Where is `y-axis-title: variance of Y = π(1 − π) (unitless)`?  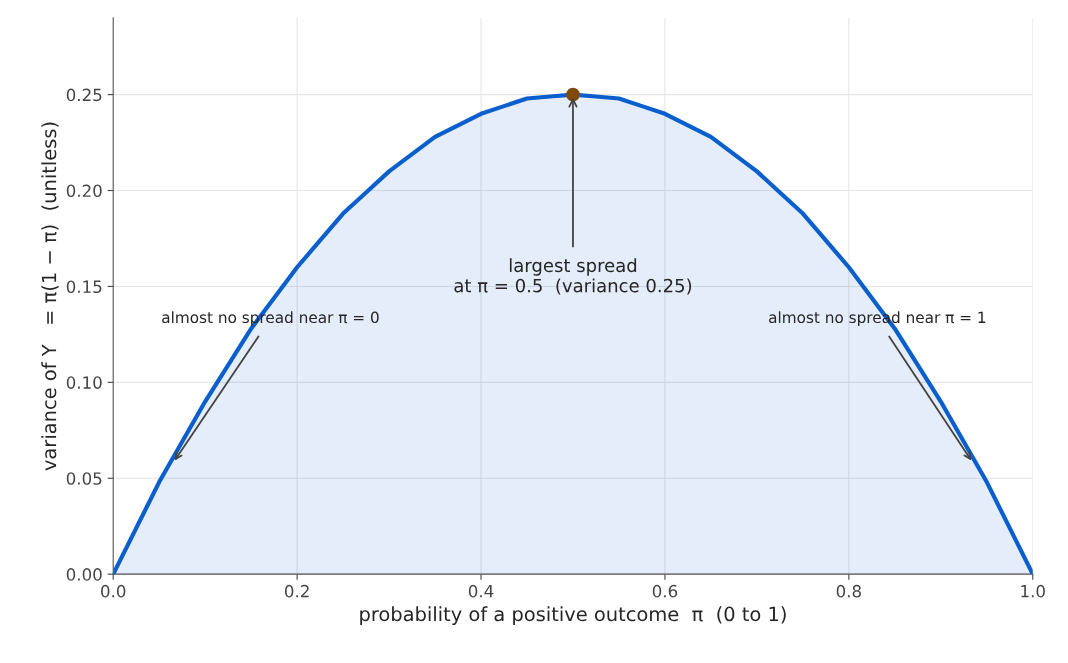
y-axis-title: variance of Y = π(1 − π) (unitless) is located at coordinates (50, 296).